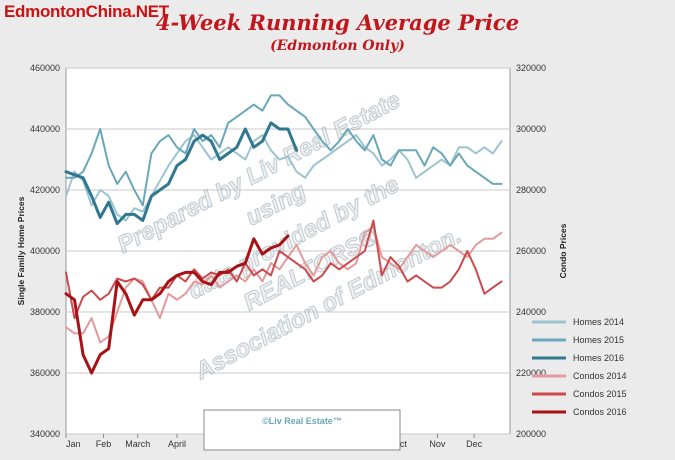  I want to click on y-left-tick-label: 360000, so click(45, 373).